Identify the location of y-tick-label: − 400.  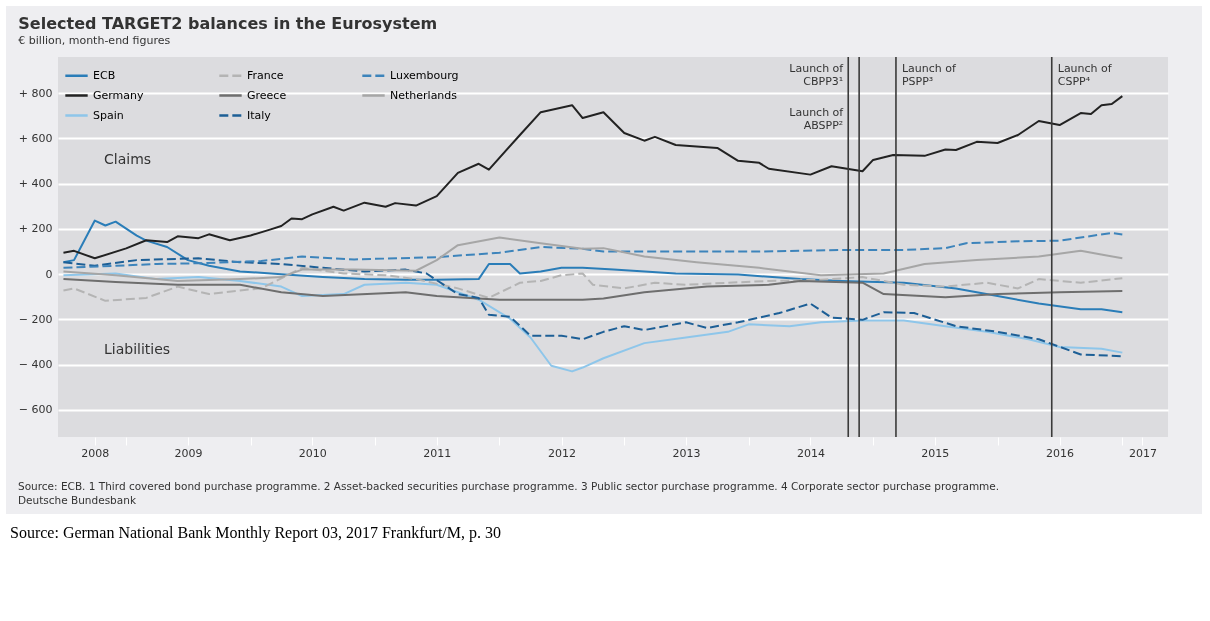
(35, 365).